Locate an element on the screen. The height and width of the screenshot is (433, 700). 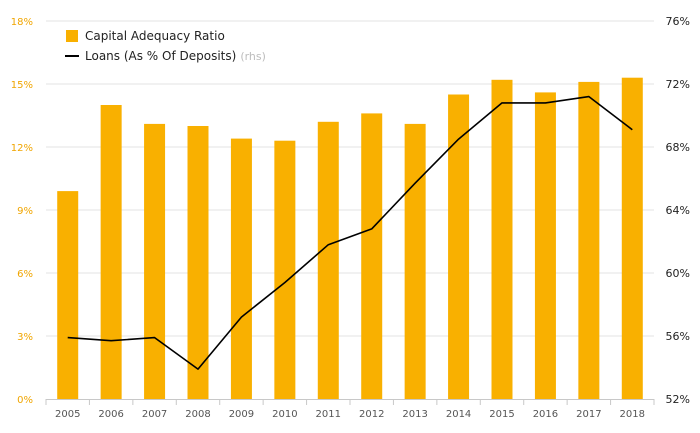
y-left-tick-label: 18% is located at coordinates (22, 22).